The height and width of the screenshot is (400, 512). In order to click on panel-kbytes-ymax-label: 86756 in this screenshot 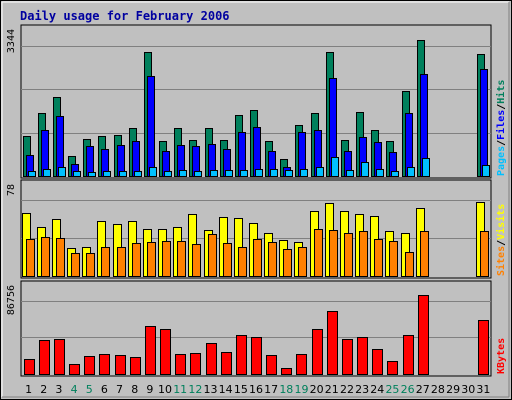, I will do `click(11, 300)`.